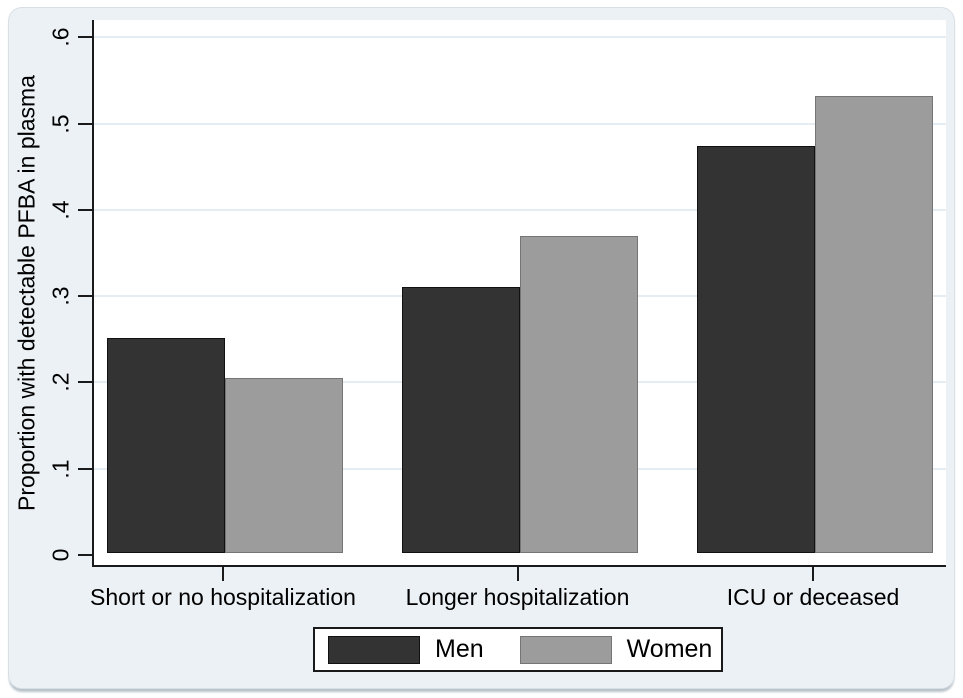  Describe the element at coordinates (669, 649) in the screenshot. I see `legend-label-women: Women` at that location.